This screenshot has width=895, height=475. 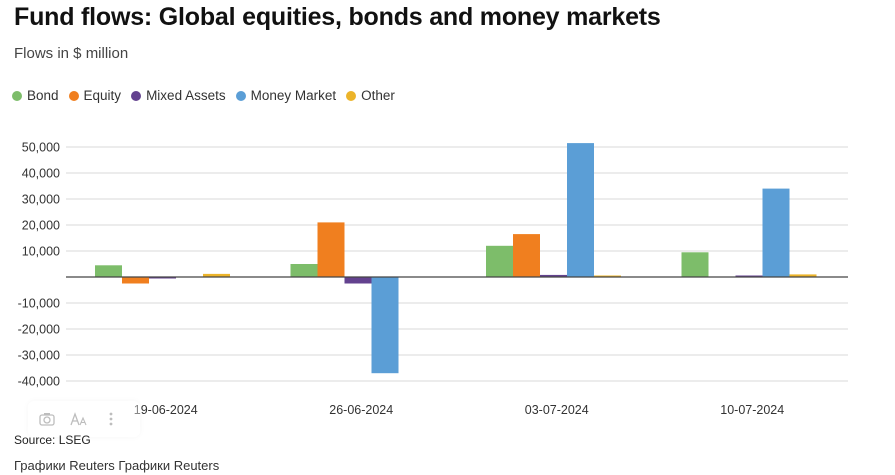 I want to click on x-tick-label: 26-06-2024, so click(x=361, y=410).